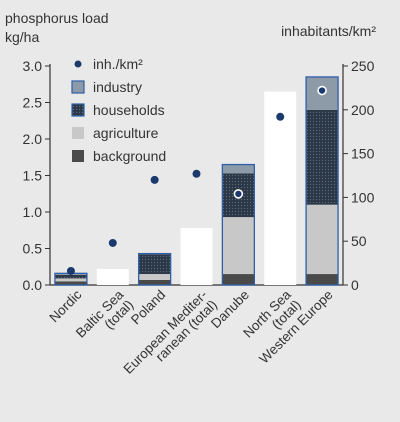 The width and height of the screenshot is (400, 422). Describe the element at coordinates (170, 332) in the screenshot. I see `category-label-european-mediter-ranean-total: European Mediter-ranean (total)` at that location.